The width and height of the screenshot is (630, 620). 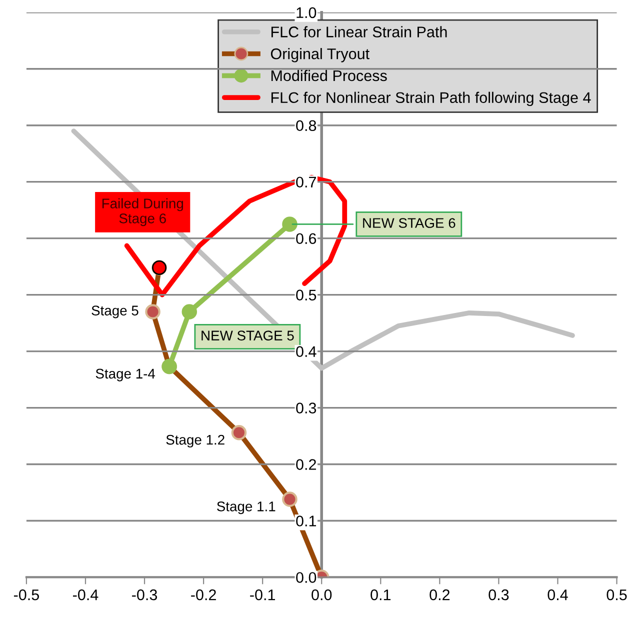 What do you see at coordinates (143, 212) in the screenshot?
I see `annotation: Failed During Stage 6` at bounding box center [143, 212].